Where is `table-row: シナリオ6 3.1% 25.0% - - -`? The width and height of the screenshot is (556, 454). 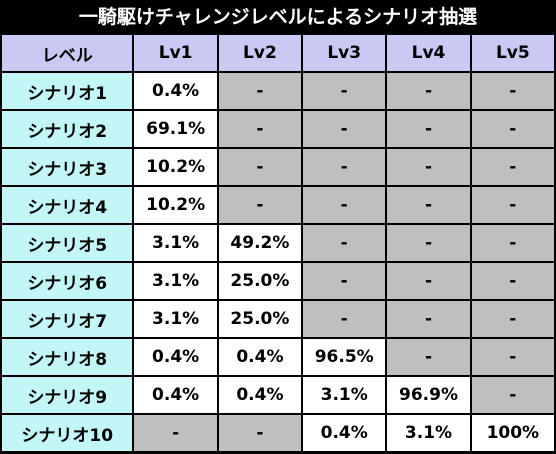 table-row: シナリオ6 3.1% 25.0% - - - is located at coordinates (278, 281).